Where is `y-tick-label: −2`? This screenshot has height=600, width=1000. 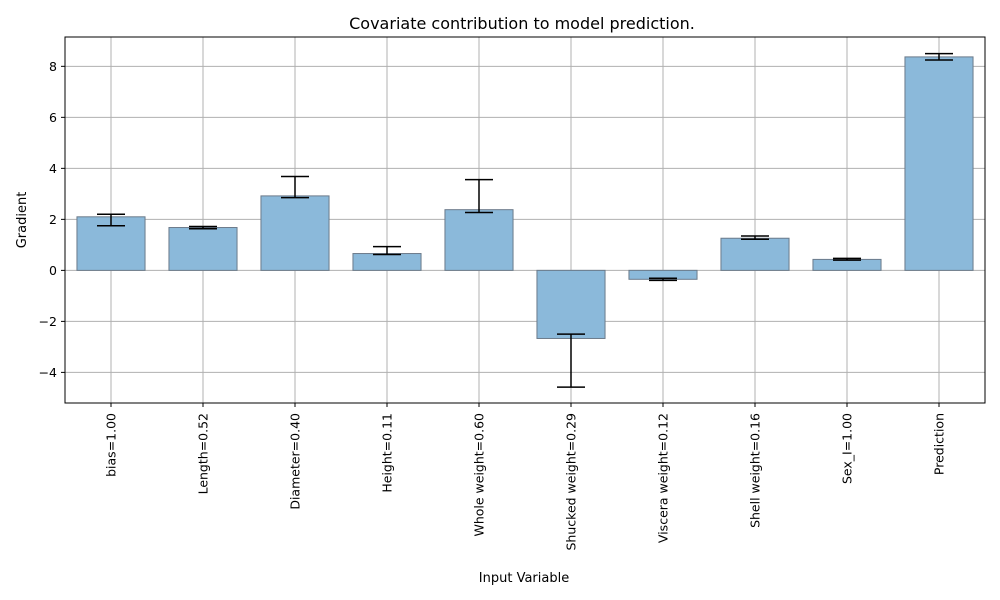 y-tick-label: −2 is located at coordinates (48, 321).